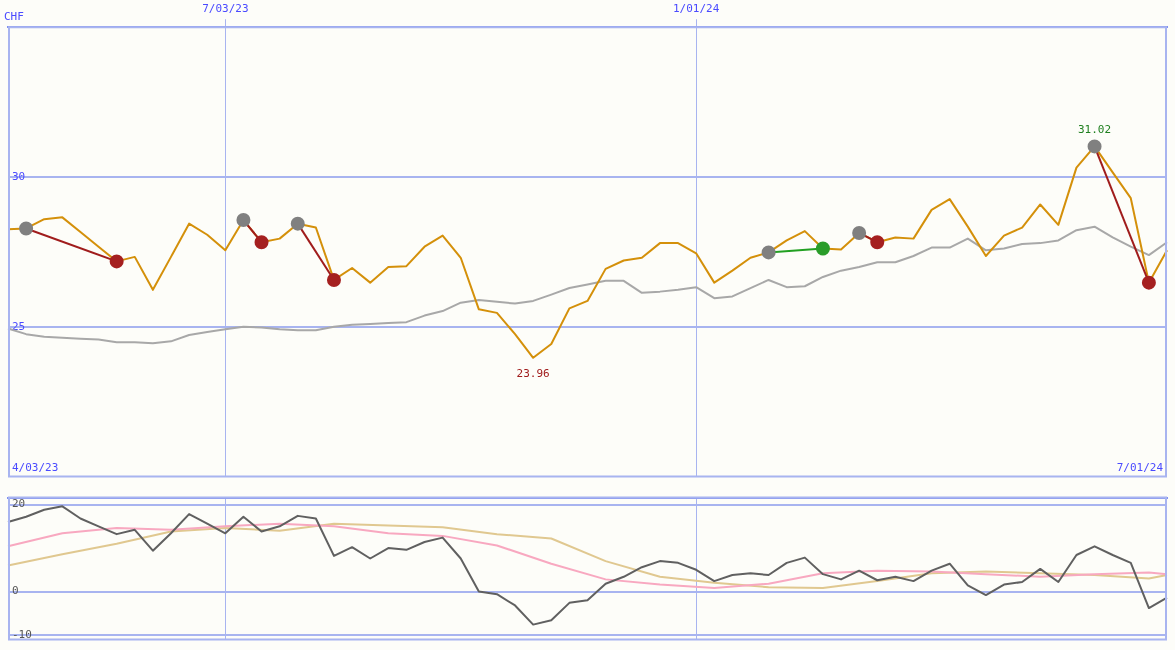  What do you see at coordinates (822, 248) in the screenshot?
I see `point` at bounding box center [822, 248].